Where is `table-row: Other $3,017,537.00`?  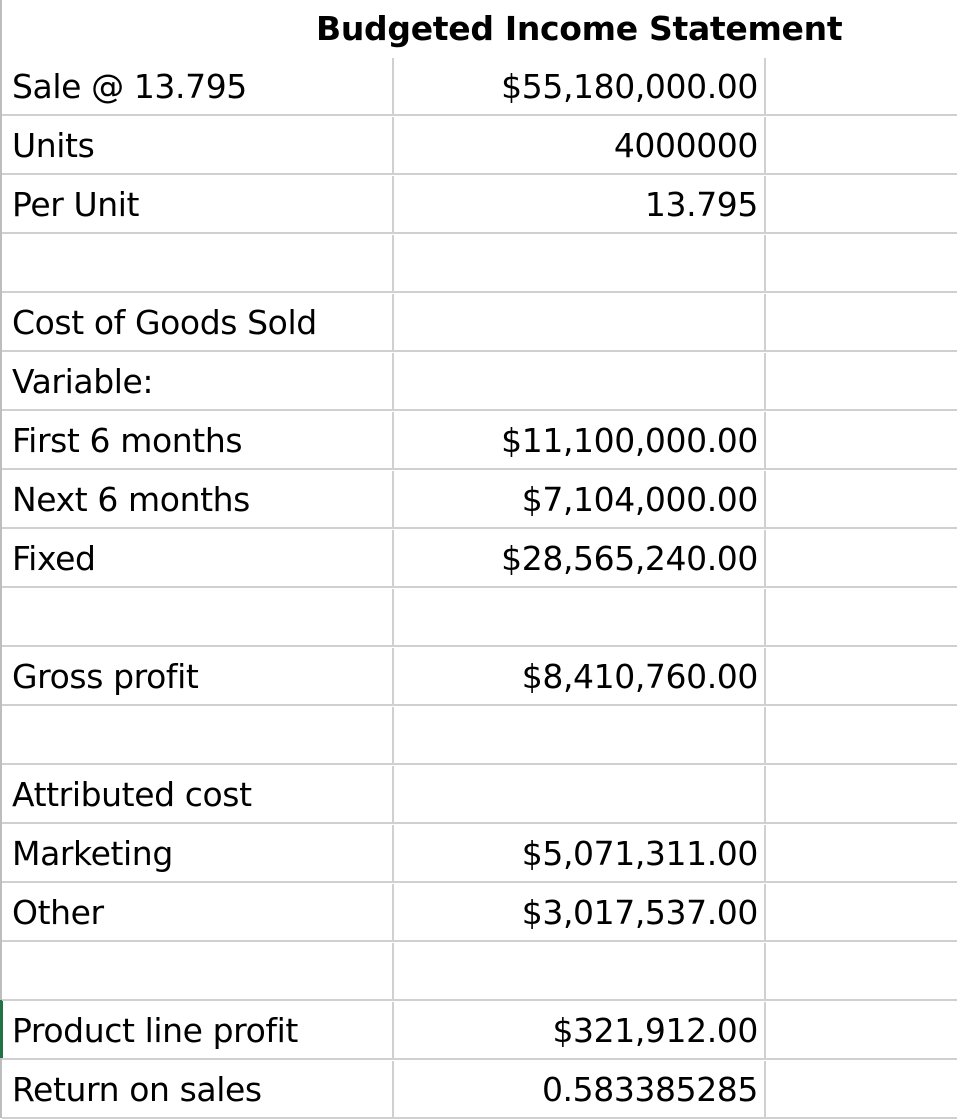
table-row: Other $3,017,537.00 is located at coordinates (478, 913).